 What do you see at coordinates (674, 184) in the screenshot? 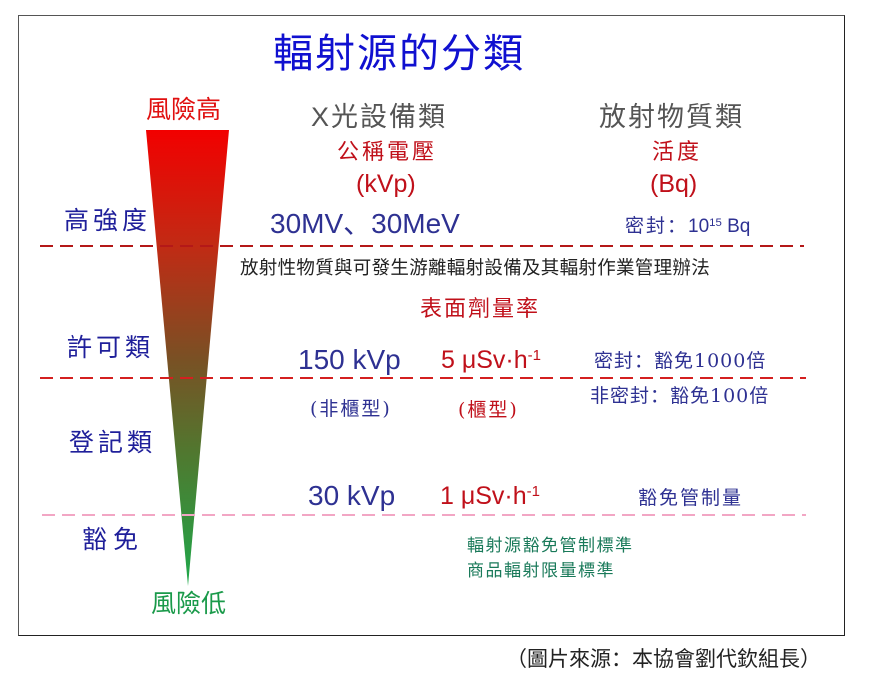
I see `radioactive-column-unit: (Bq)` at bounding box center [674, 184].